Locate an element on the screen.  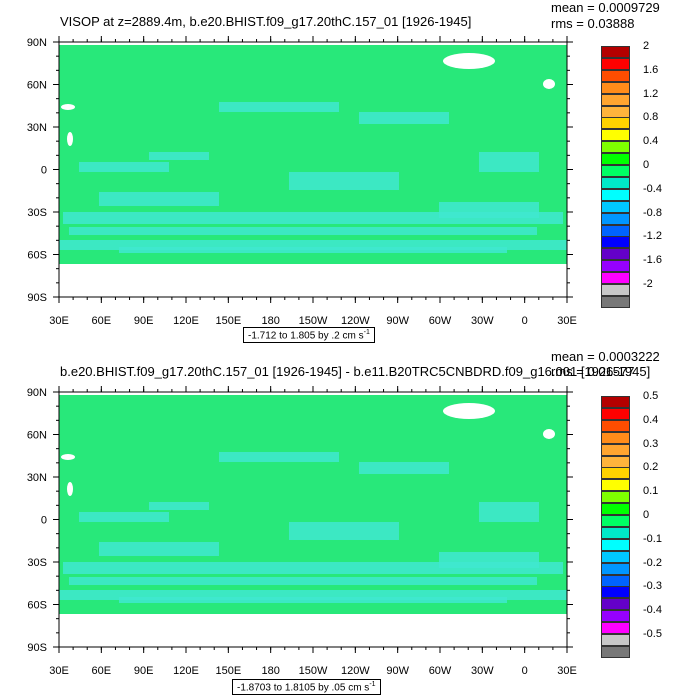
lon-label: 120E is located at coordinates (186, 671).